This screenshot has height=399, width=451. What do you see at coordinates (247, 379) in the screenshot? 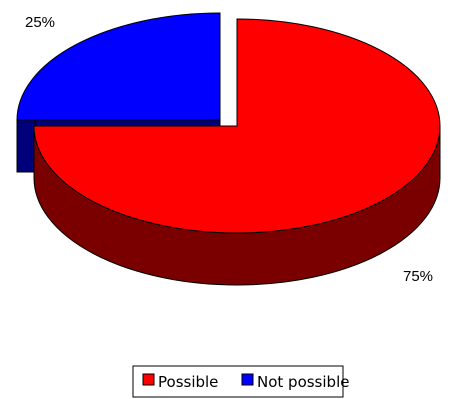
I see `legend-swatch-not-possible` at bounding box center [247, 379].